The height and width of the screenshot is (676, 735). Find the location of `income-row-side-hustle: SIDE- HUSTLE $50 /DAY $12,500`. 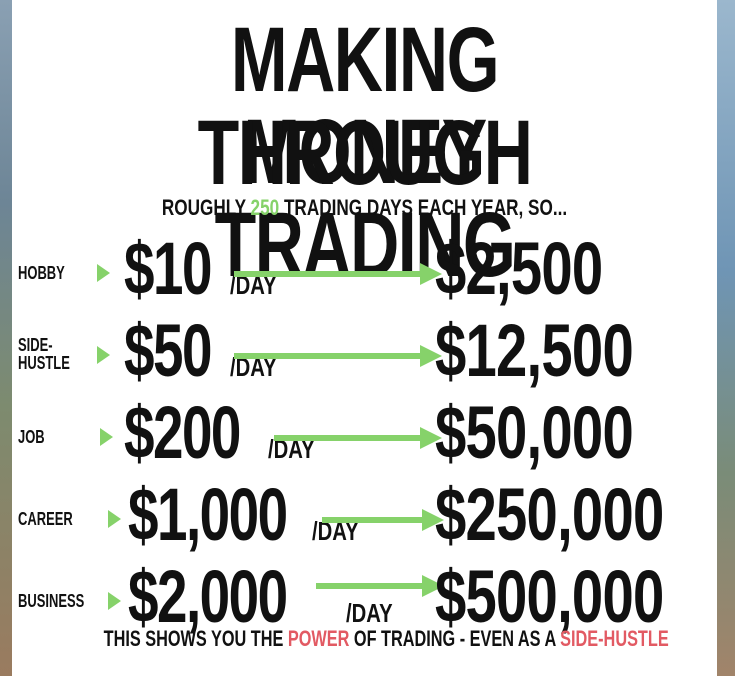

income-row-side-hustle: SIDE- HUSTLE $50 /DAY $12,500 is located at coordinates (364, 348).